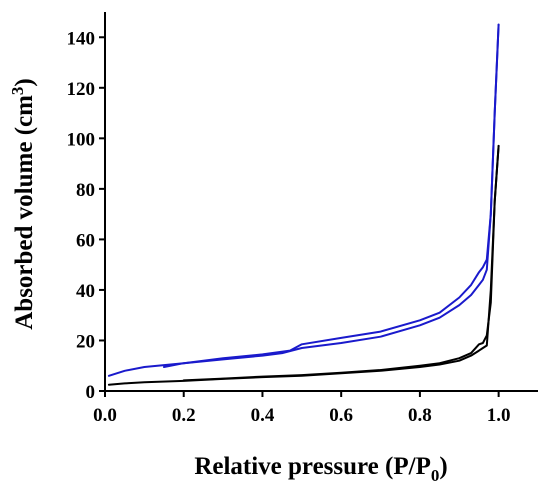  What do you see at coordinates (312, 466) in the screenshot?
I see `x-axis-title-main: Relative pressure (P/P` at bounding box center [312, 466].